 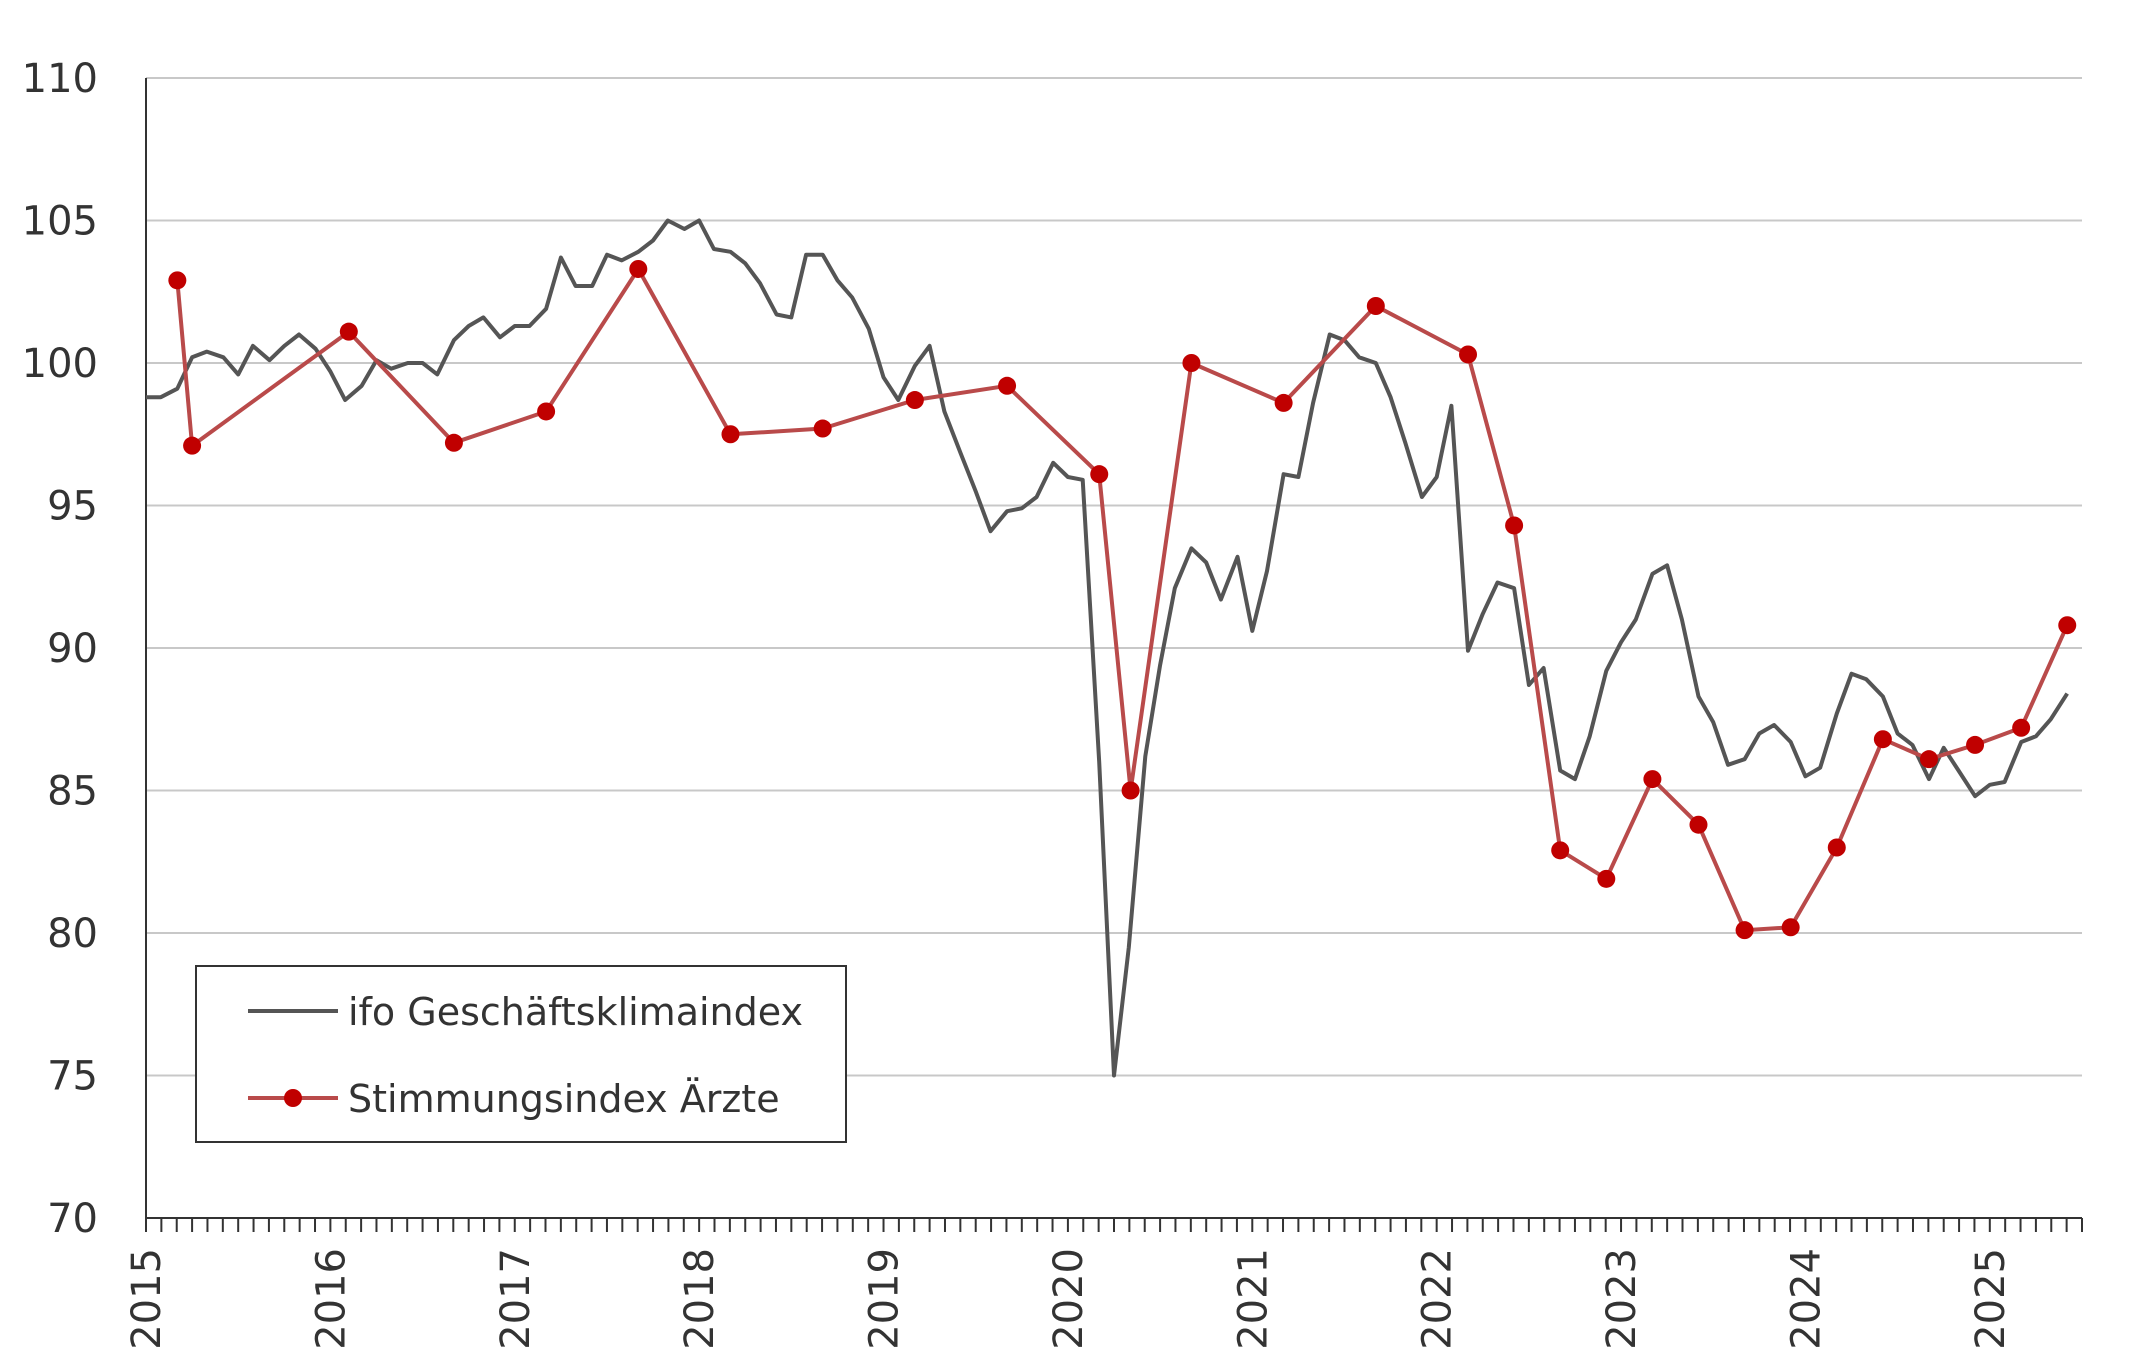 I want to click on y-tick-label: 110, so click(x=60, y=79).